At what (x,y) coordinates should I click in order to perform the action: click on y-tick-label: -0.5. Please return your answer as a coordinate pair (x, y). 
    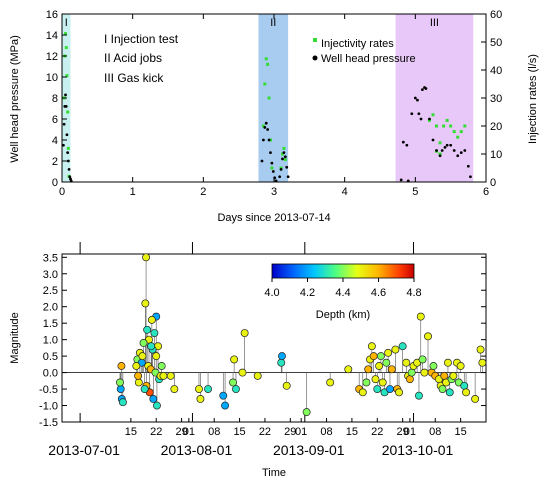
    Looking at the image, I should click on (48, 390).